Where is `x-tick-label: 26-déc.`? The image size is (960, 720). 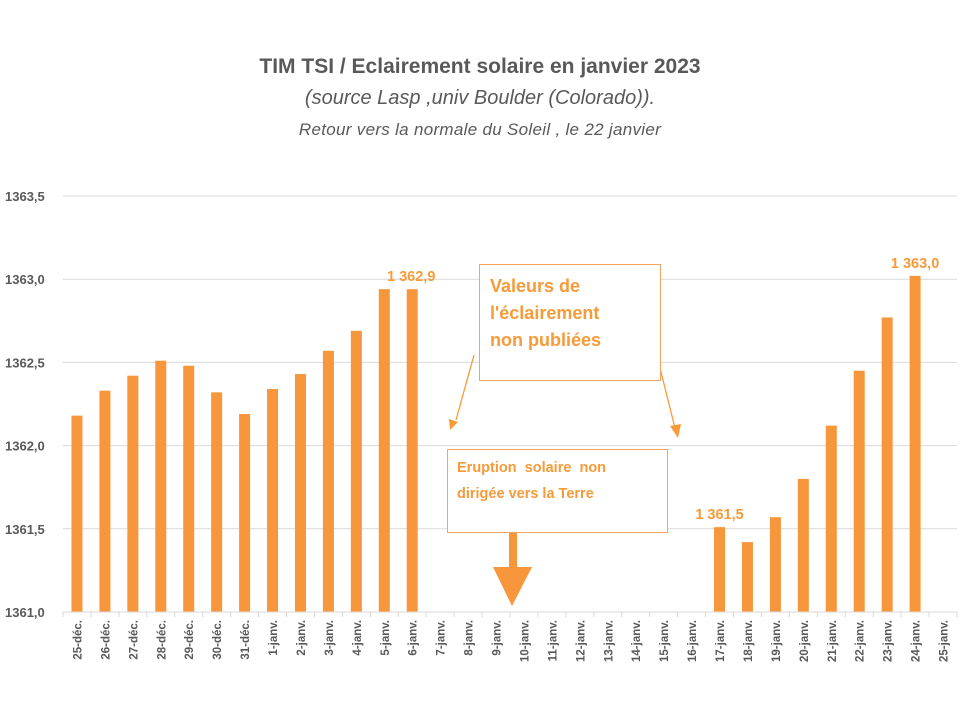
x-tick-label: 26-déc. is located at coordinates (106, 640).